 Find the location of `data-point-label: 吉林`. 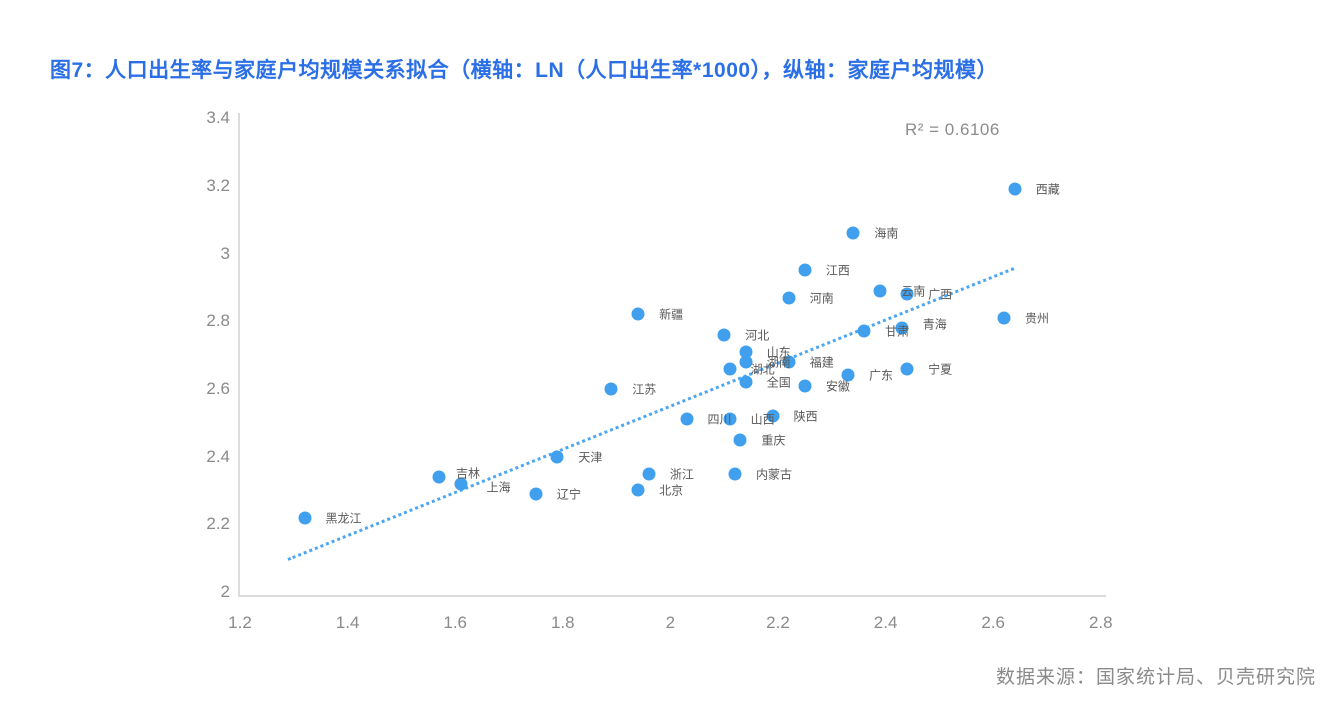

data-point-label: 吉林 is located at coordinates (468, 473).